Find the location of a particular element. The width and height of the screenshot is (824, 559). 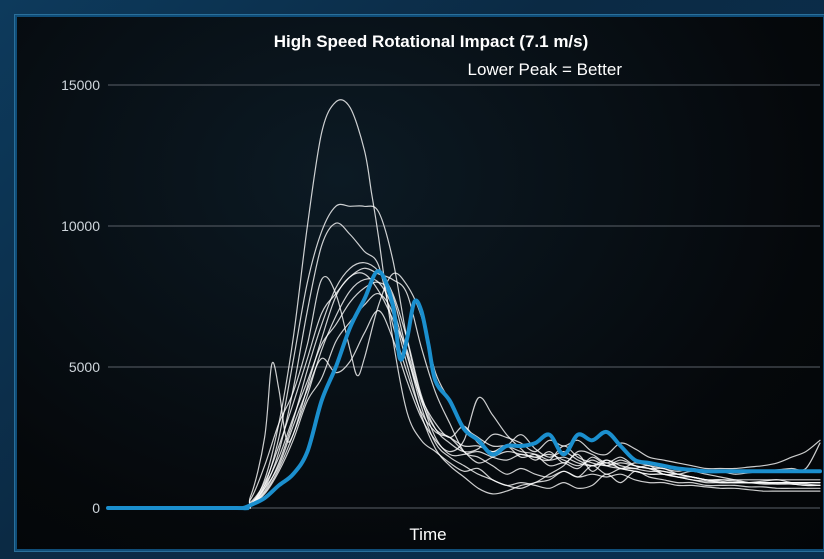

y-tick-label: 15000 is located at coordinates (80, 85).